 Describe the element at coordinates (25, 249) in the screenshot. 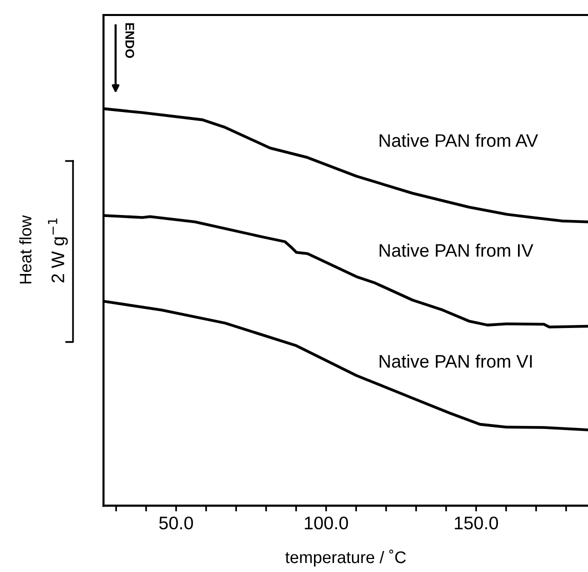

I see `y-axis-title: Heat flow` at that location.